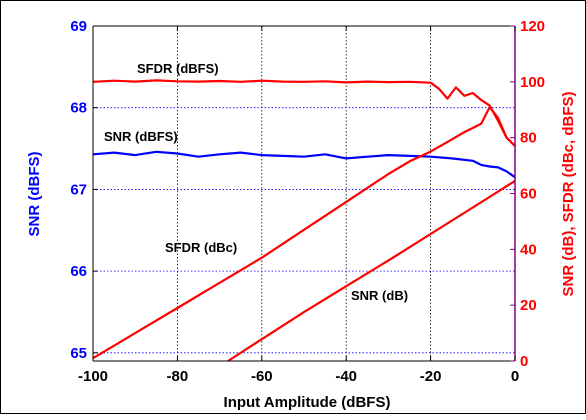  I want to click on y-right-tick-label: 60, so click(528, 194).